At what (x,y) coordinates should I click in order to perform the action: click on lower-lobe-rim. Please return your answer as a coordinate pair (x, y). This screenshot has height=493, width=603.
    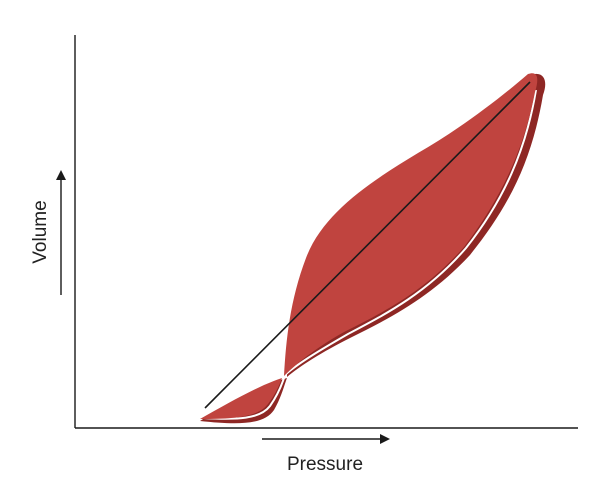
    Looking at the image, I should click on (243, 398).